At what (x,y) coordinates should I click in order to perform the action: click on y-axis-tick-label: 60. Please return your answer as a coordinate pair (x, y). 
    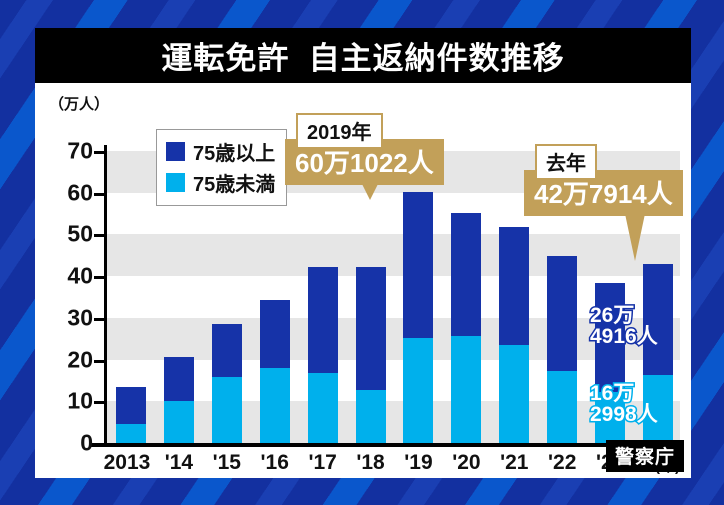
    Looking at the image, I should click on (80, 192).